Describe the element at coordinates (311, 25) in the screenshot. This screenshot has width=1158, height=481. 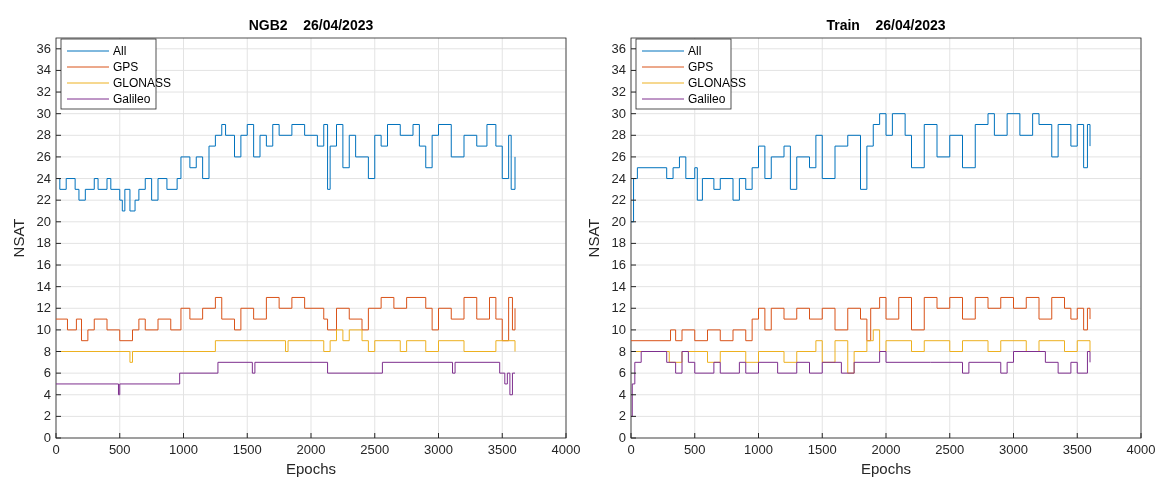
I see `chart-title: NGB2 26/04/2023` at that location.